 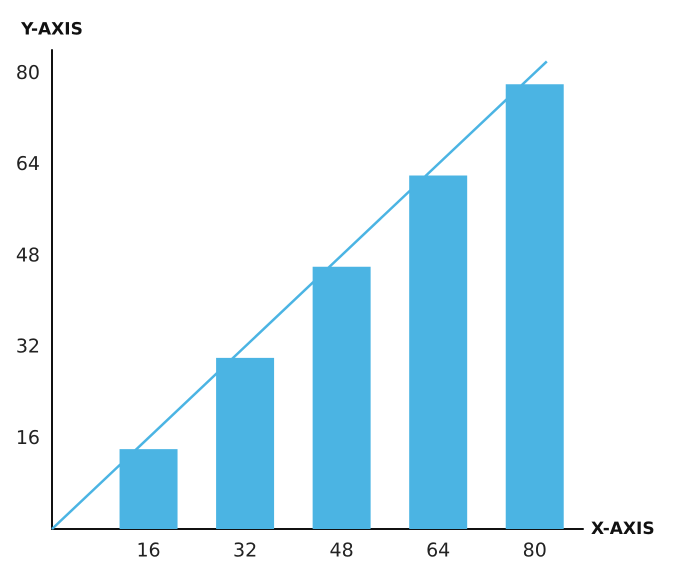 What do you see at coordinates (534, 551) in the screenshot?
I see `x-tick-label: 80` at bounding box center [534, 551].